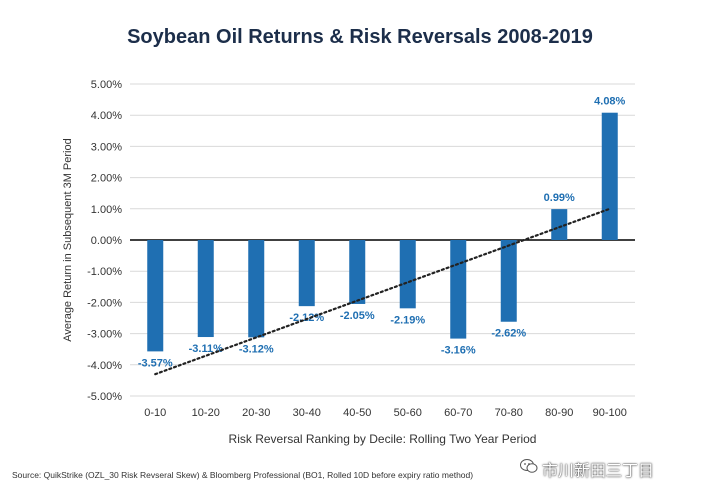 This screenshot has height=500, width=720. What do you see at coordinates (104, 366) in the screenshot?
I see `y-tick-label: -4.00%` at bounding box center [104, 366].